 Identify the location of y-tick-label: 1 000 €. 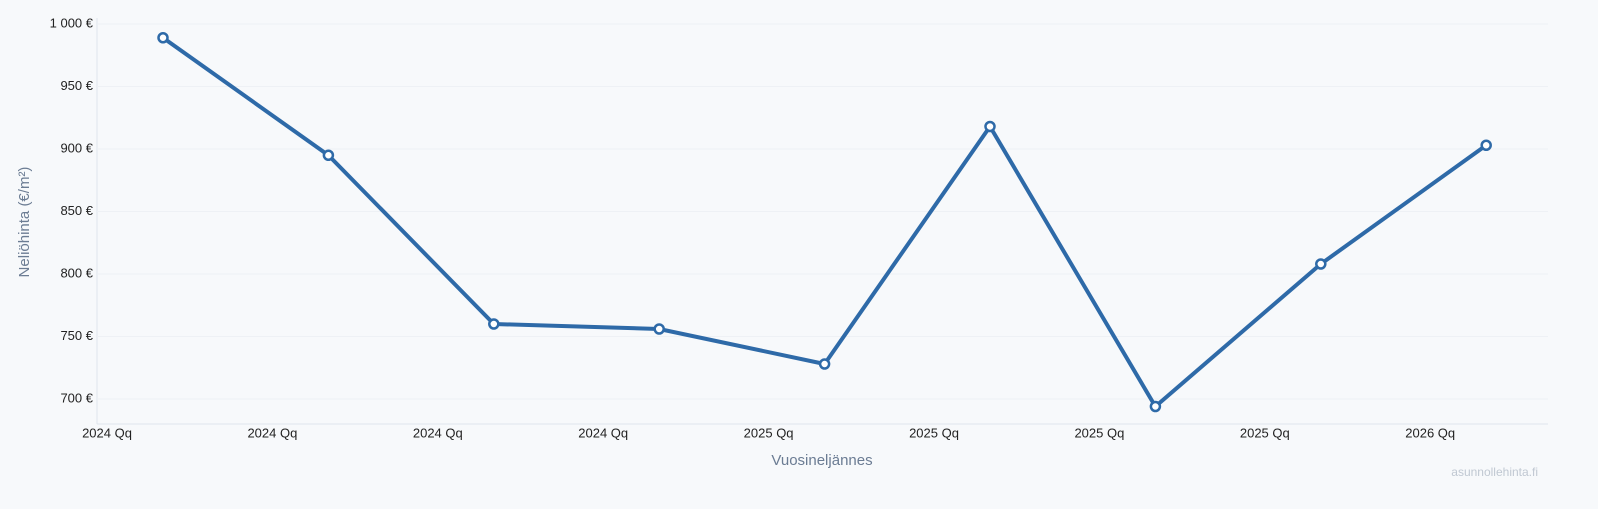
(72, 22).